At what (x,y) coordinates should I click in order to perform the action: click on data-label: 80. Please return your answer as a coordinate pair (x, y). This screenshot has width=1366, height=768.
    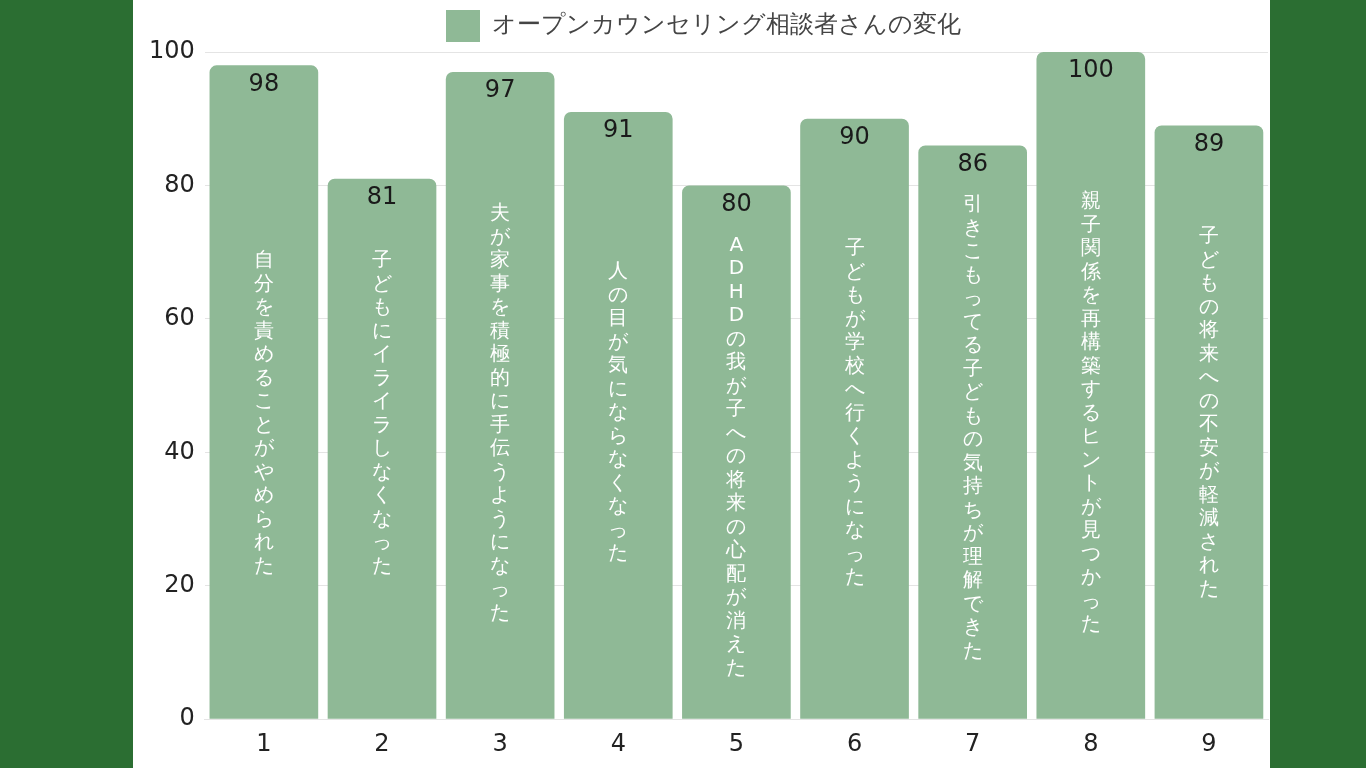
    Looking at the image, I should click on (736, 202).